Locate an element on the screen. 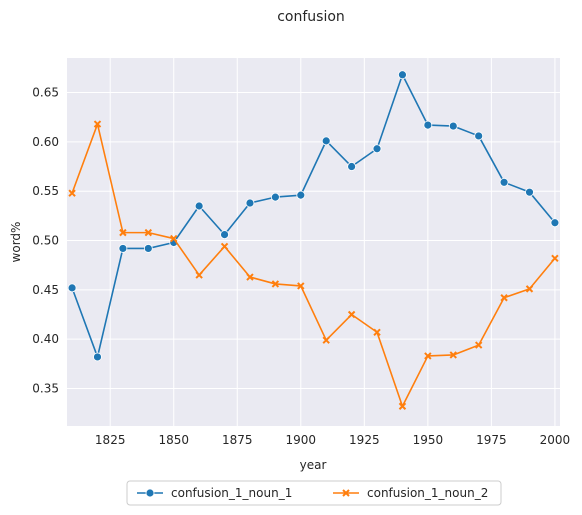  y-tick-label: 0.40 is located at coordinates (45, 339).